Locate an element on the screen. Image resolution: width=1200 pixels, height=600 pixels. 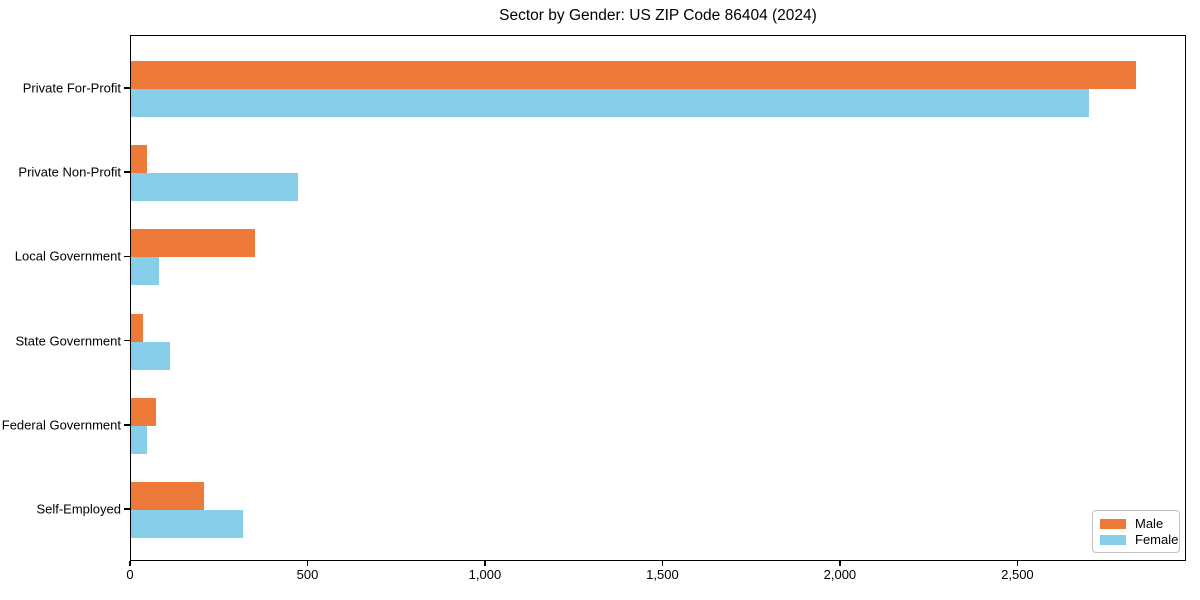
legend-label-female: Female is located at coordinates (1157, 539).